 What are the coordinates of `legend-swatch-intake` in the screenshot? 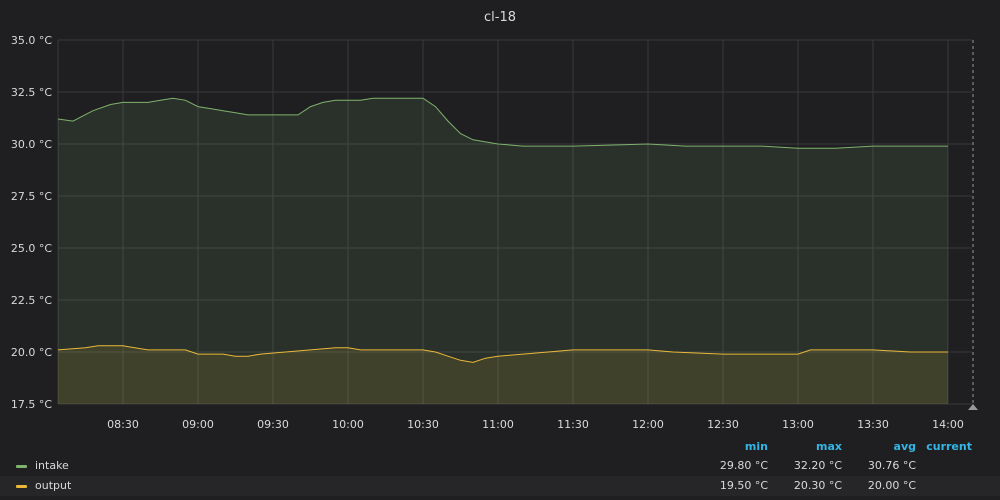 It's located at (21, 466).